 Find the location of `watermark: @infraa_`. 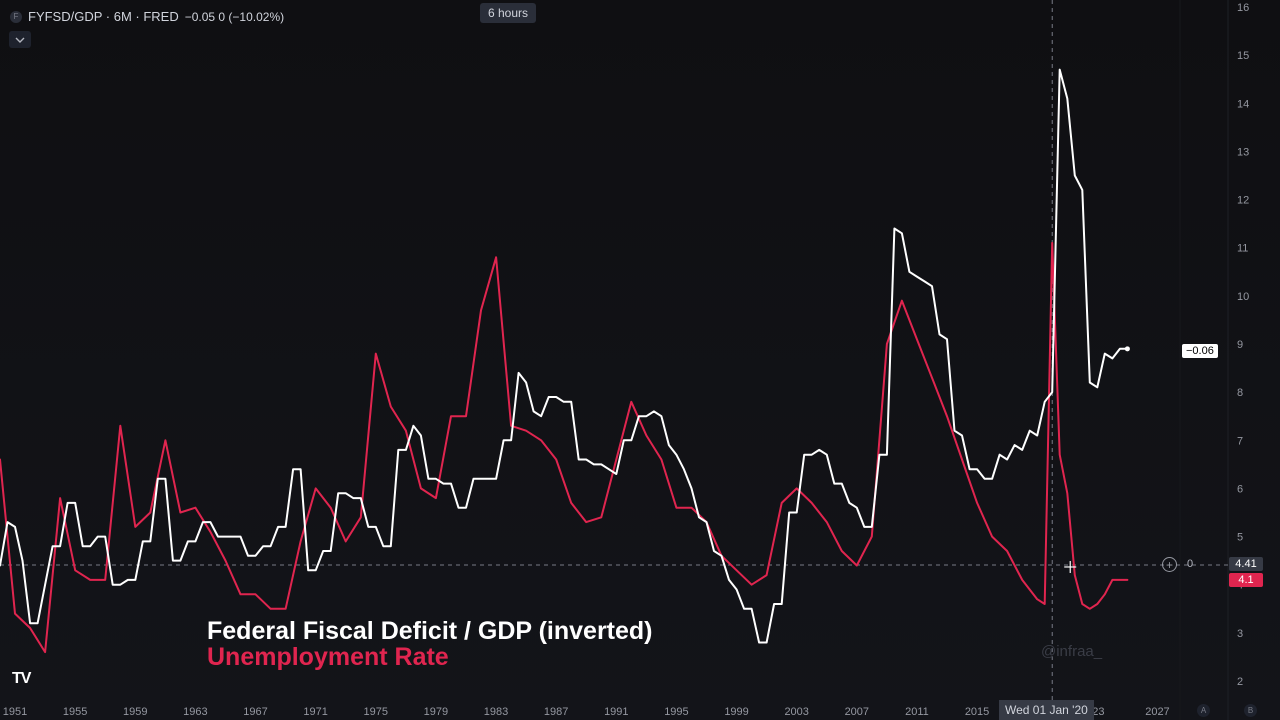

watermark: @infraa_ is located at coordinates (1072, 651).